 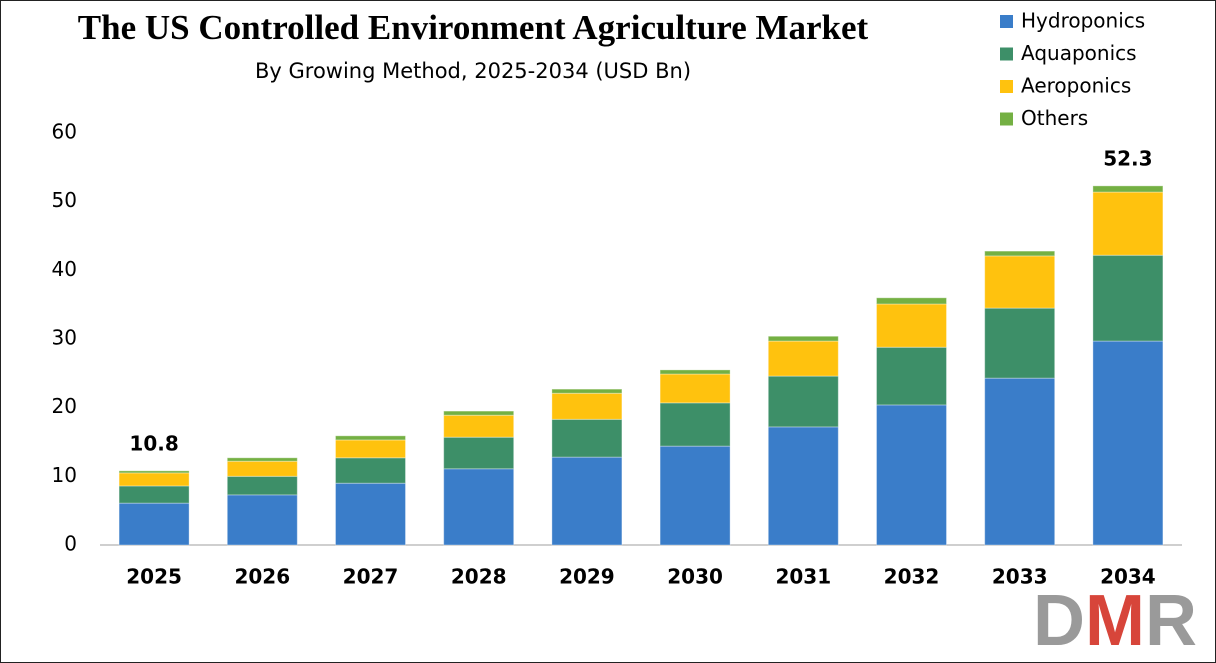 I want to click on y-tick-label: 10, so click(x=64, y=475).